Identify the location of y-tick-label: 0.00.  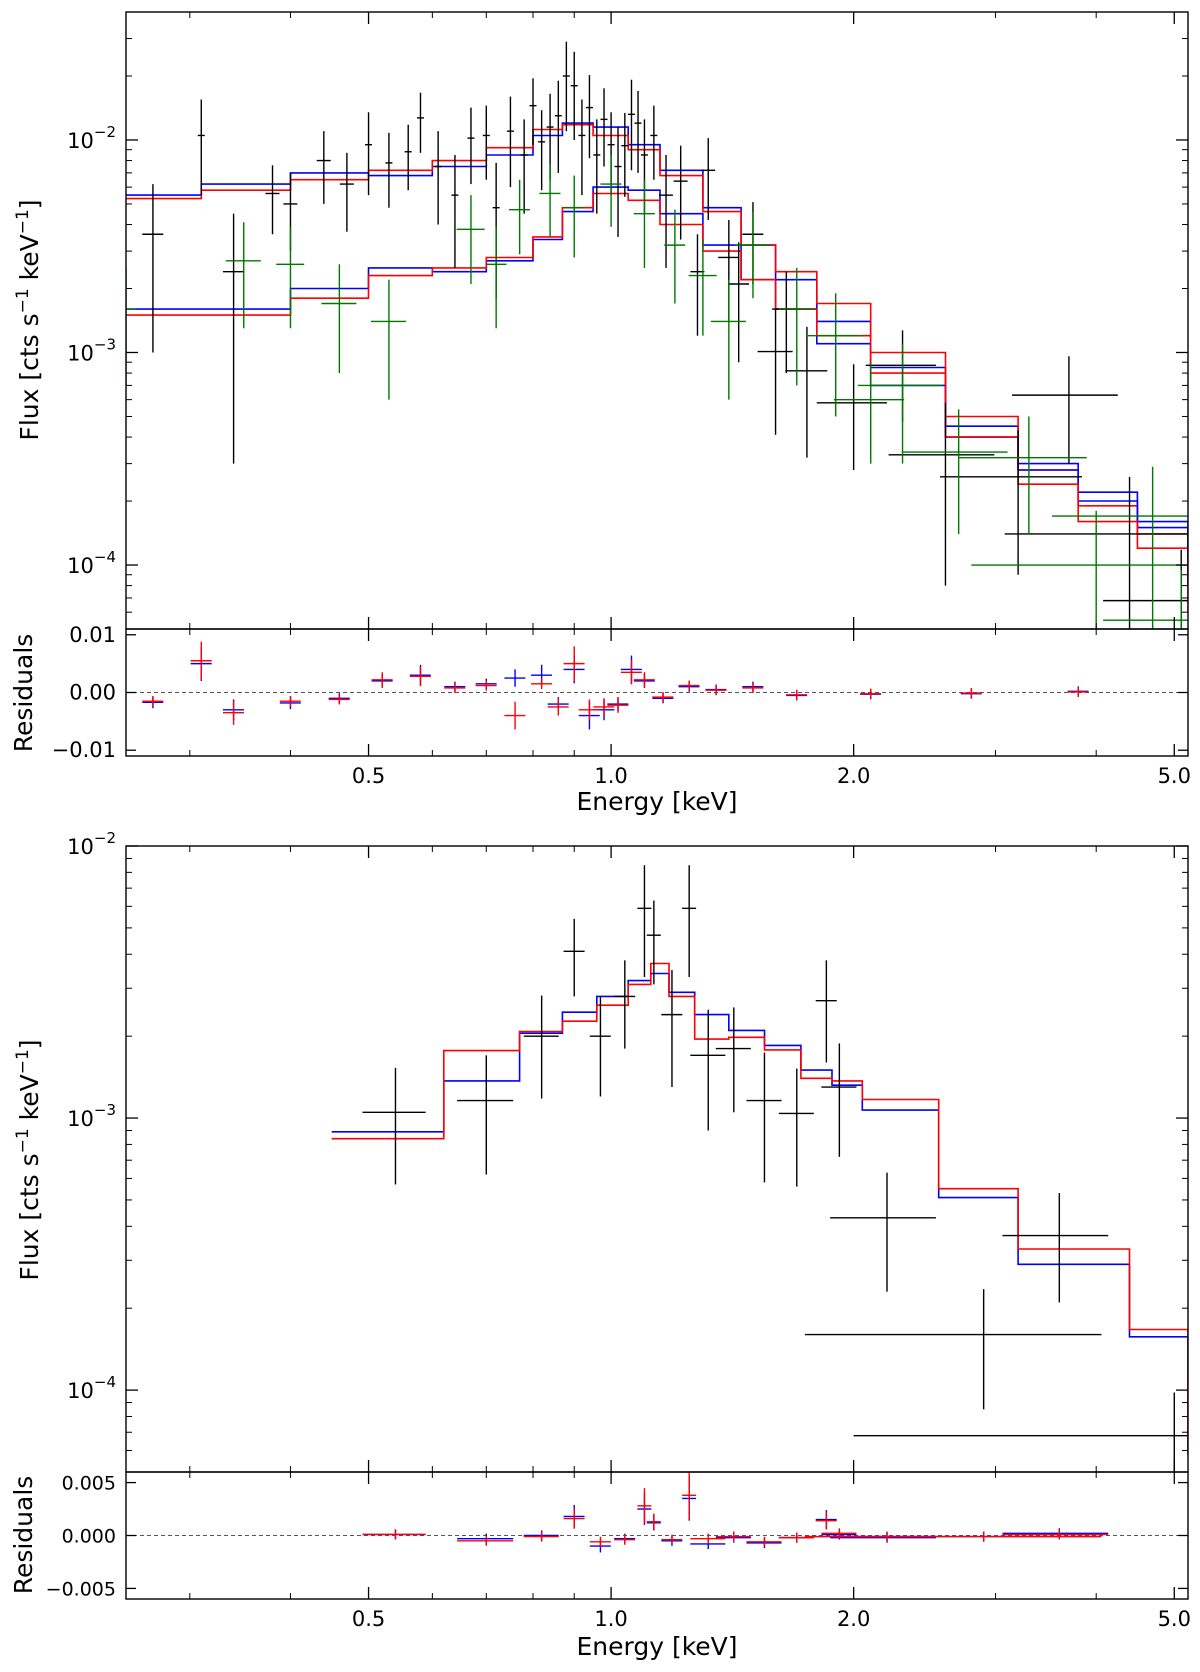
(92, 693).